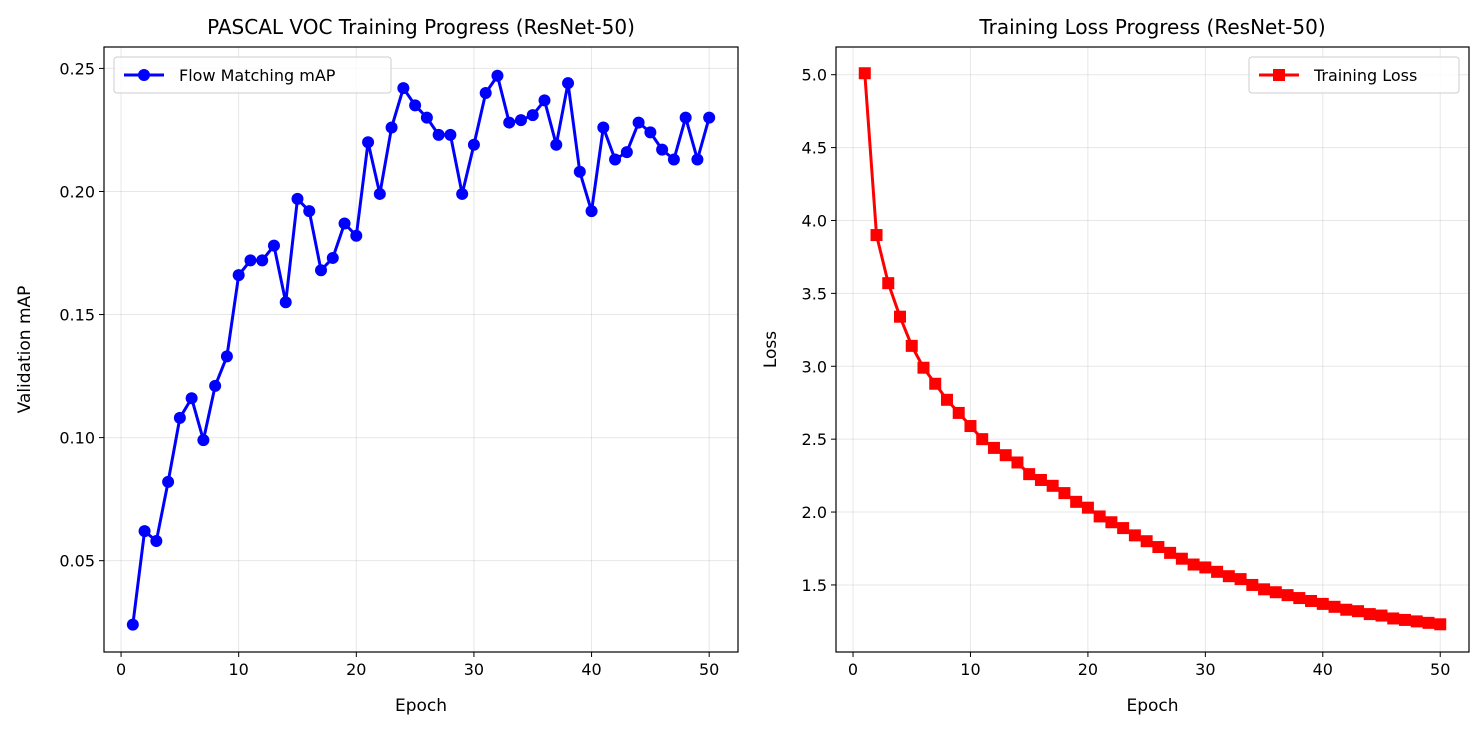 Image resolution: width=1484 pixels, height=731 pixels. I want to click on y-tick-label: 4.0, so click(814, 220).